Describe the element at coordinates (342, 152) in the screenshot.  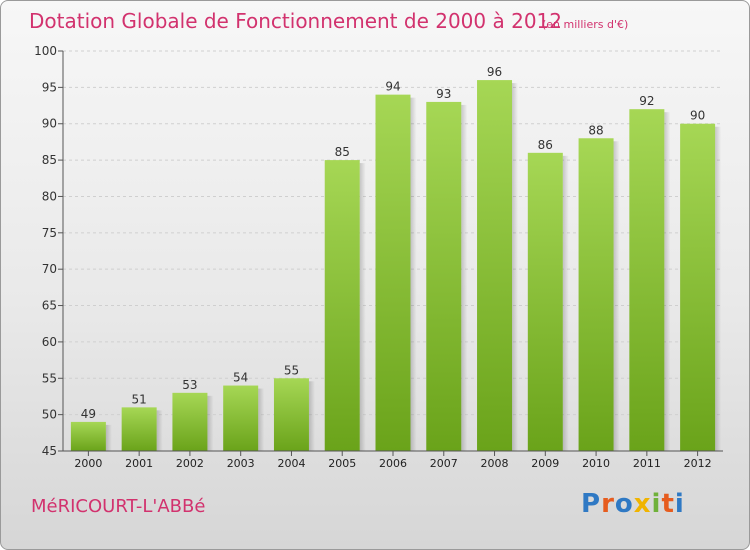
I see `value-label-2005: 85` at that location.